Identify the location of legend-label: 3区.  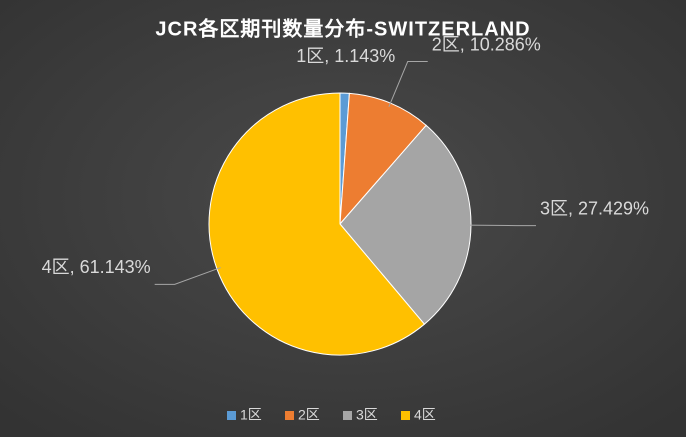
(367, 415).